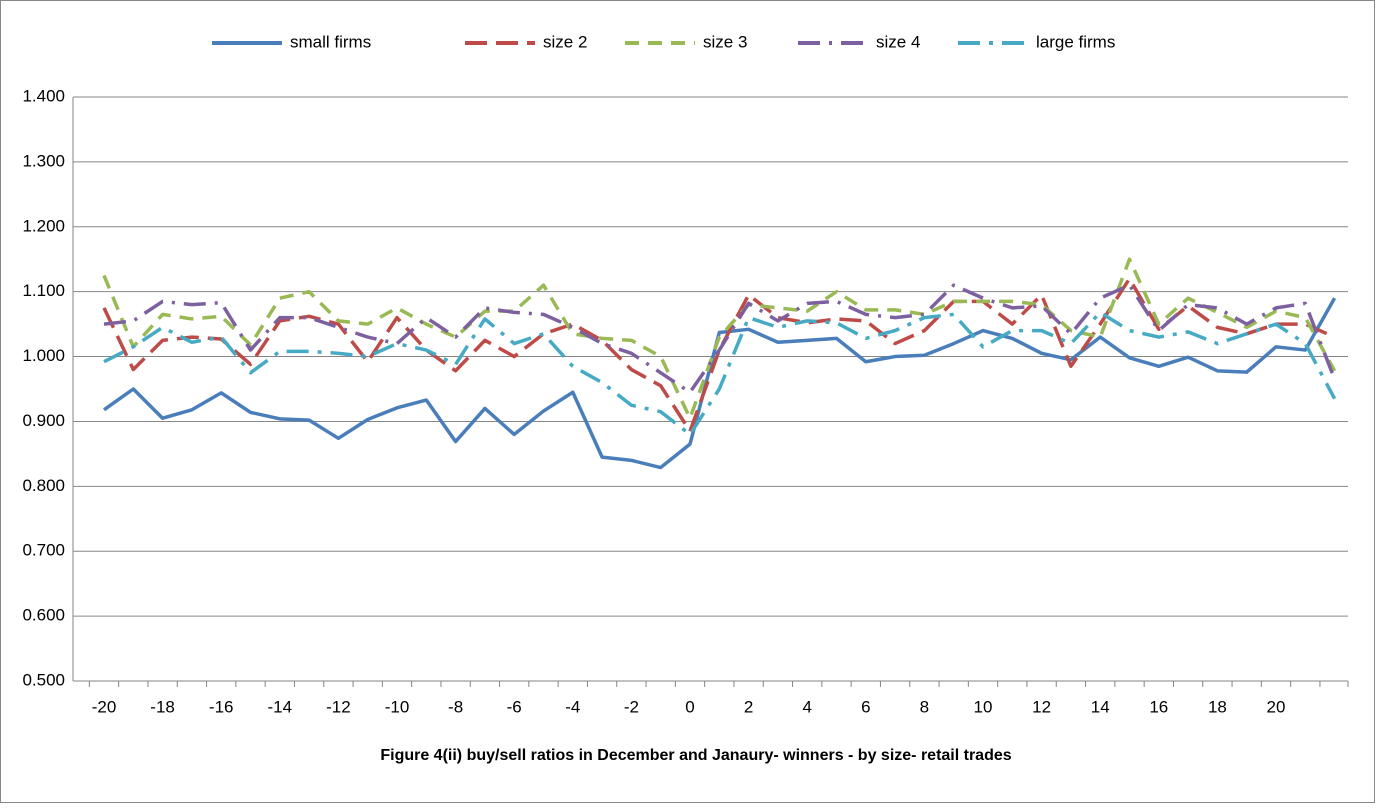  Describe the element at coordinates (43, 485) in the screenshot. I see `y-tick-label: 0.800` at that location.